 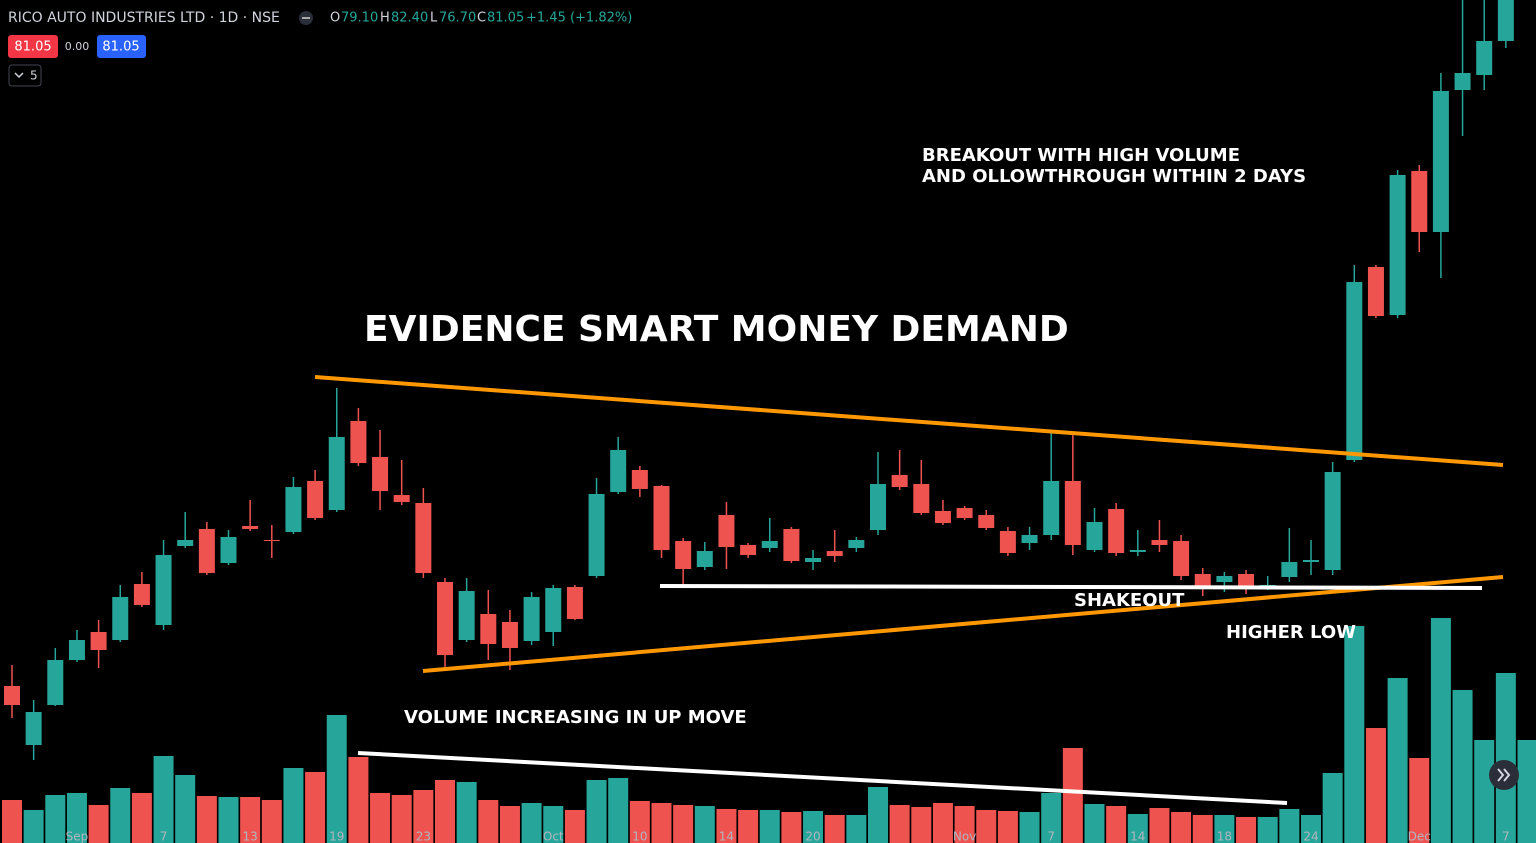 What do you see at coordinates (144, 18) in the screenshot?
I see `symbol: RICO AUTO INDUSTRIES LTD · 1D · NSE` at bounding box center [144, 18].